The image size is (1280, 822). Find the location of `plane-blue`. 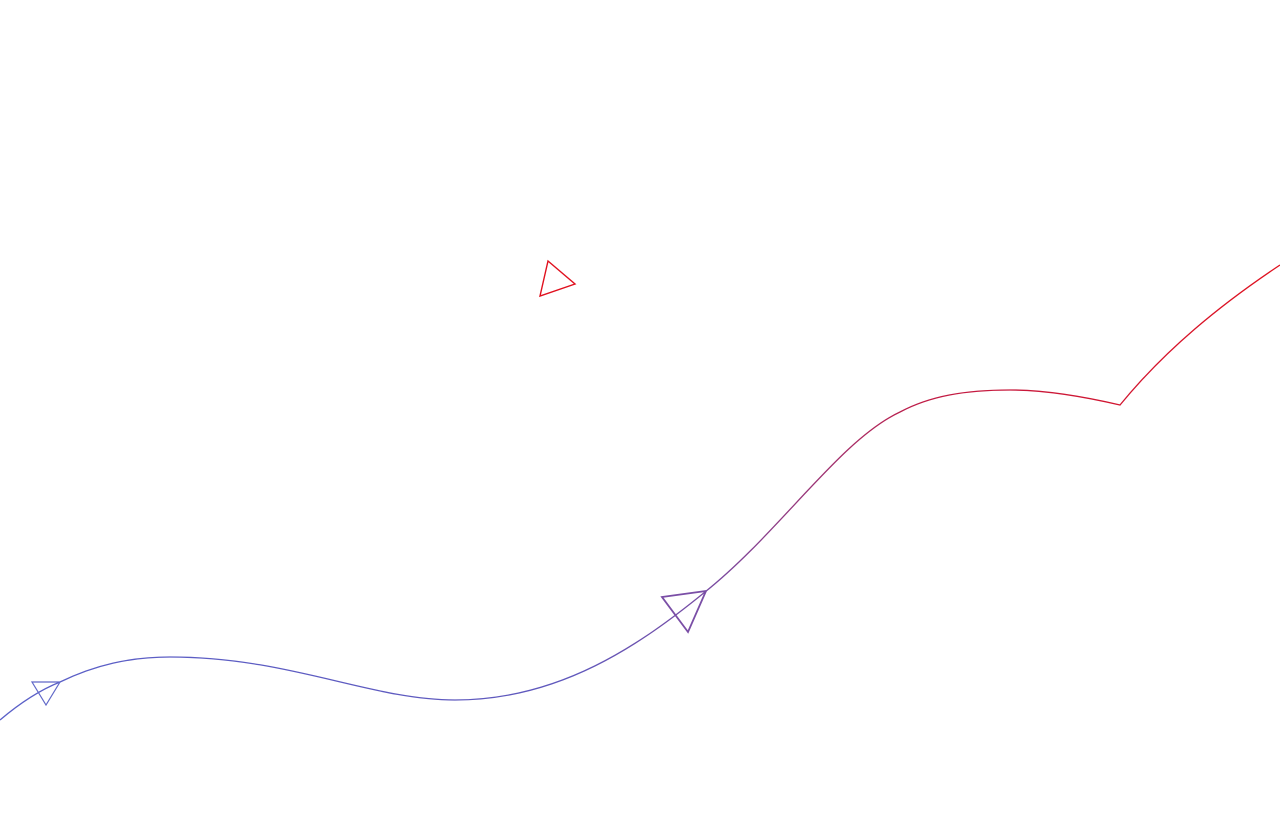

plane-blue is located at coordinates (46, 694).